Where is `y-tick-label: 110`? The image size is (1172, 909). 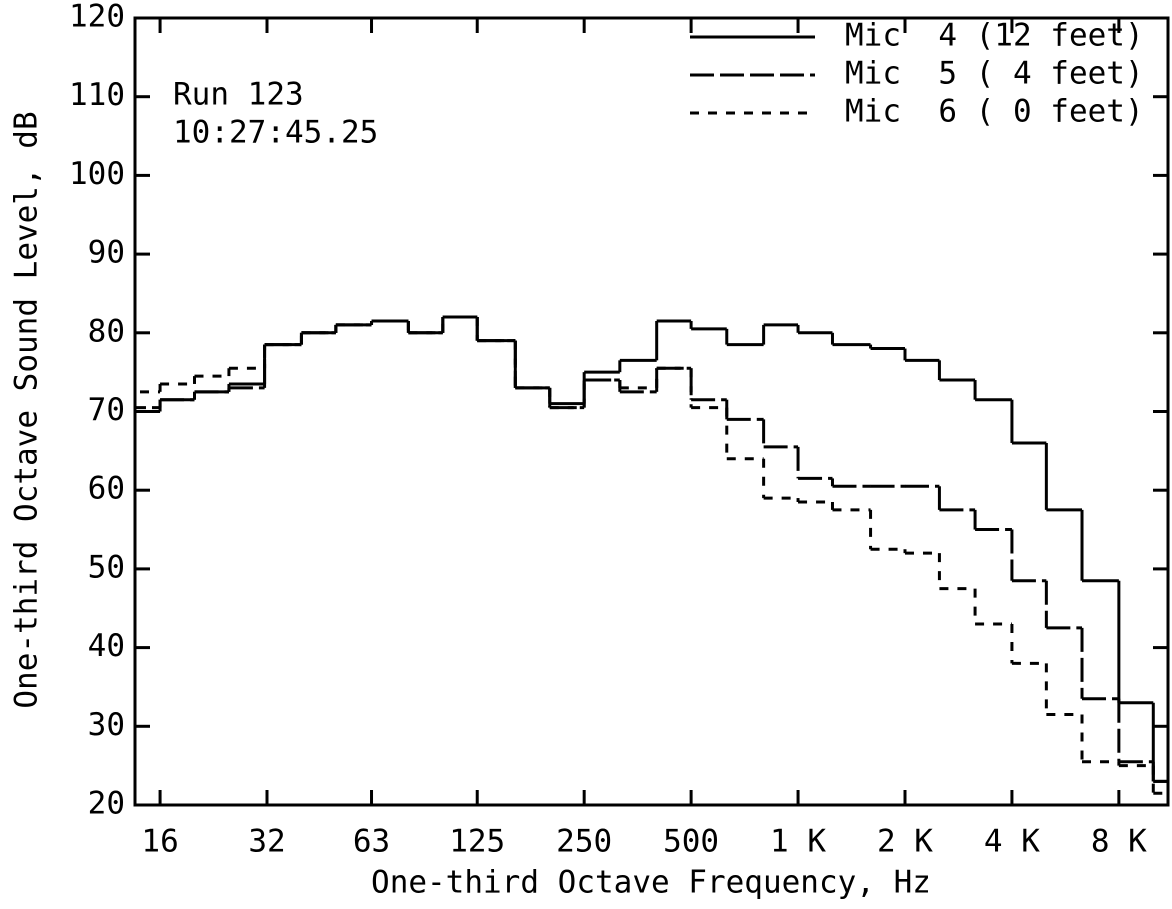 y-tick-label: 110 is located at coordinates (97, 95).